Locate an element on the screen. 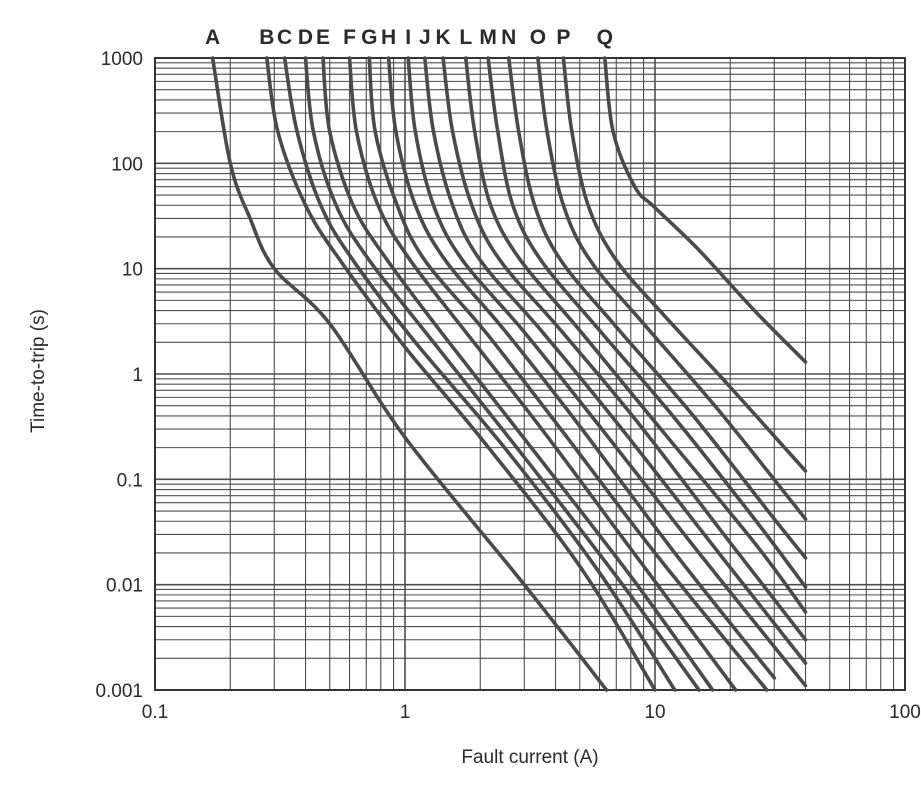 The width and height of the screenshot is (921, 787). y-tick-labels: 0.001 0.01 0.1 1 10 100 1000 is located at coordinates (119, 375).